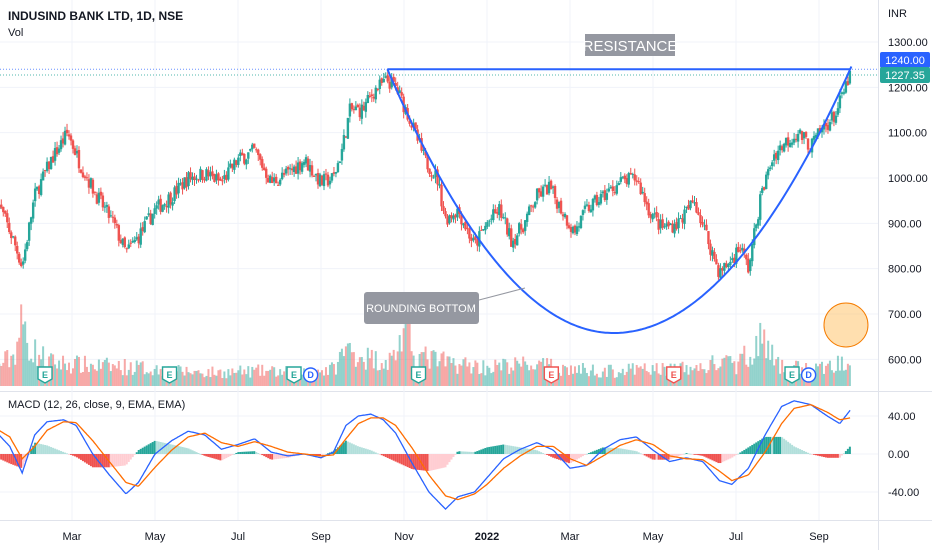 This screenshot has height=550, width=932. I want to click on rounding-bottom-annotation: ROUNDING BOTTOM, so click(445, 305).